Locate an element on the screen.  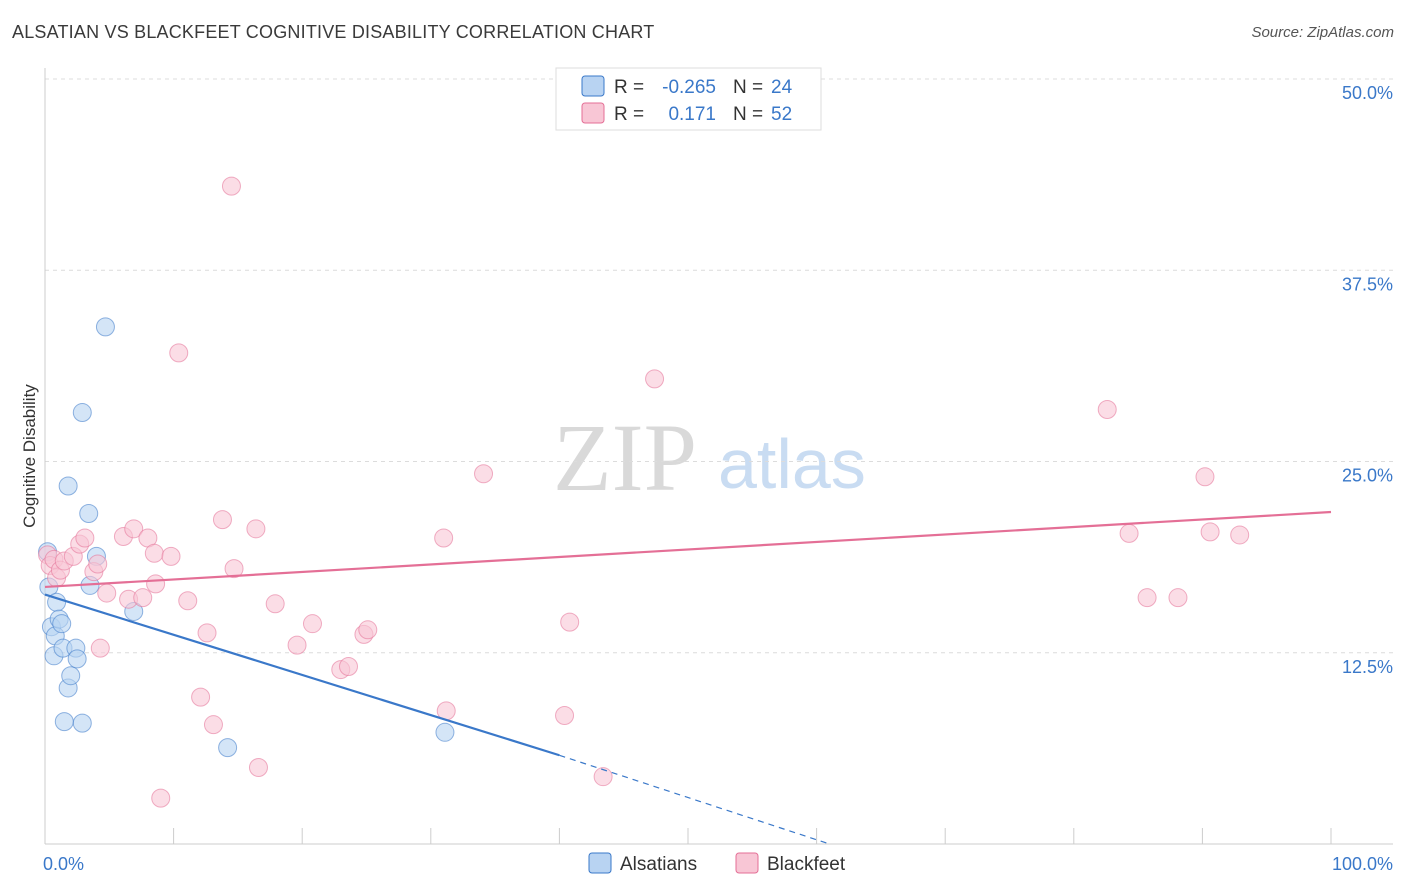
legend-r-label-2: R = is located at coordinates (629, 114).